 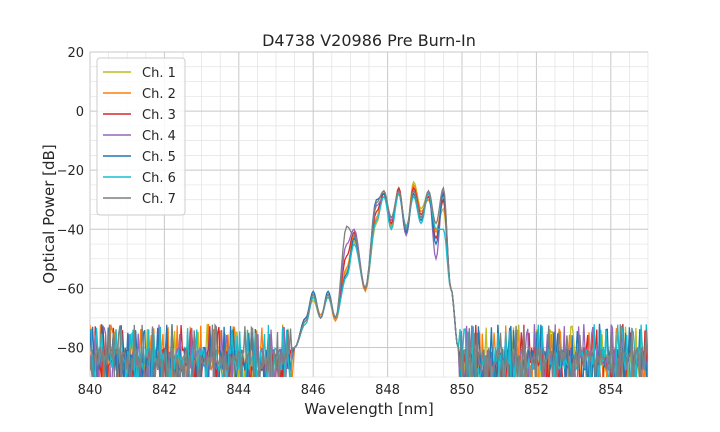 What do you see at coordinates (159, 178) in the screenshot?
I see `legend-label-ch6: Ch. 6` at bounding box center [159, 178].